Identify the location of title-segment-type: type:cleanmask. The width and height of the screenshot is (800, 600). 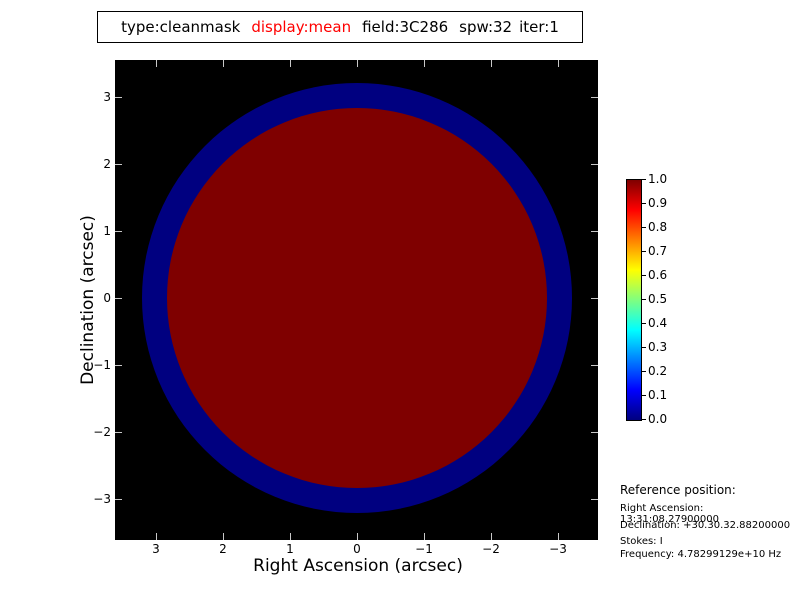
(181, 27).